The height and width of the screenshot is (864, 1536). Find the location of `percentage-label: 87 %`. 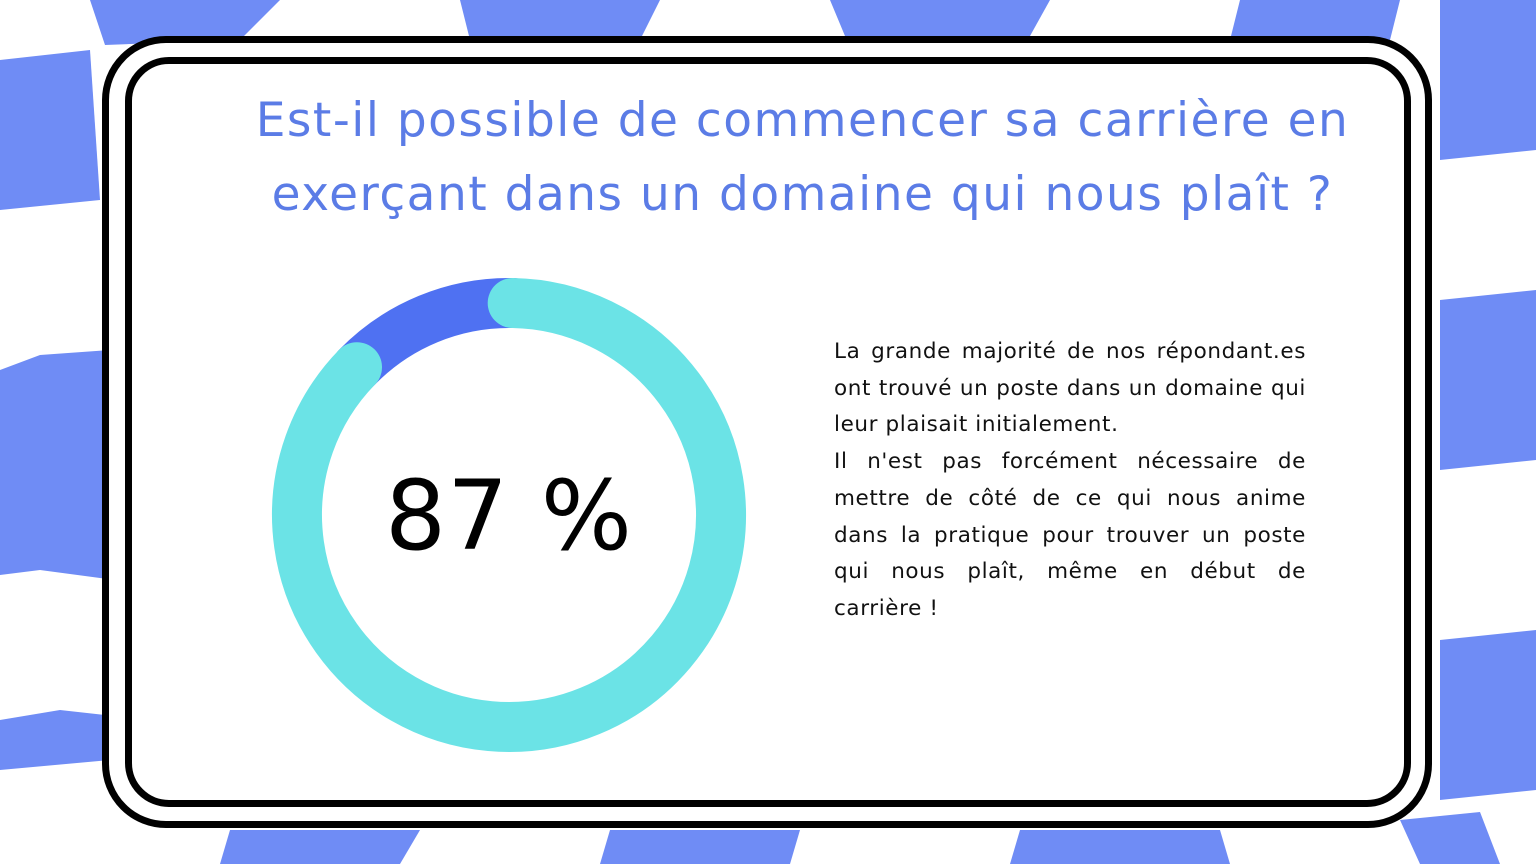

percentage-label: 87 % is located at coordinates (509, 516).